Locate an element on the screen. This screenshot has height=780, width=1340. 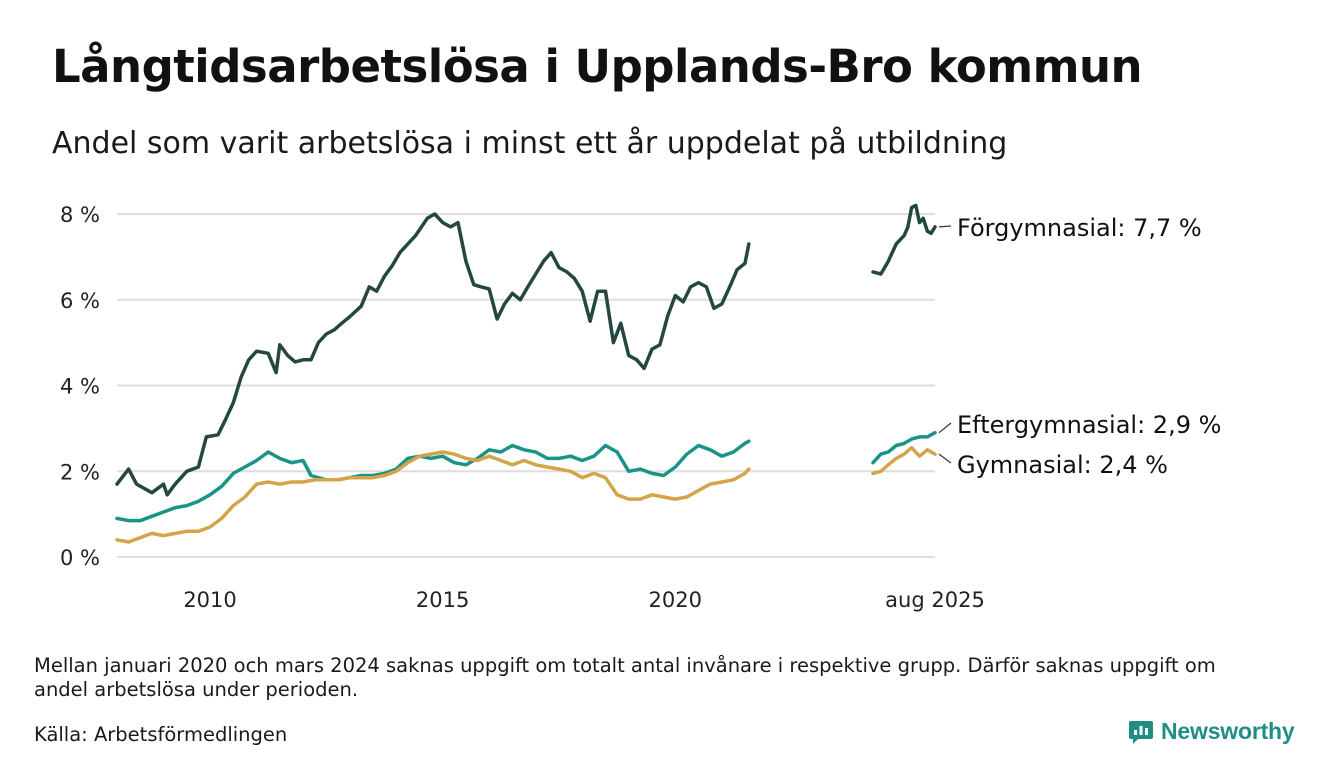
y-axis-ticks: 0 % 2 % 4 % 6 % 8 % is located at coordinates (80, 386).